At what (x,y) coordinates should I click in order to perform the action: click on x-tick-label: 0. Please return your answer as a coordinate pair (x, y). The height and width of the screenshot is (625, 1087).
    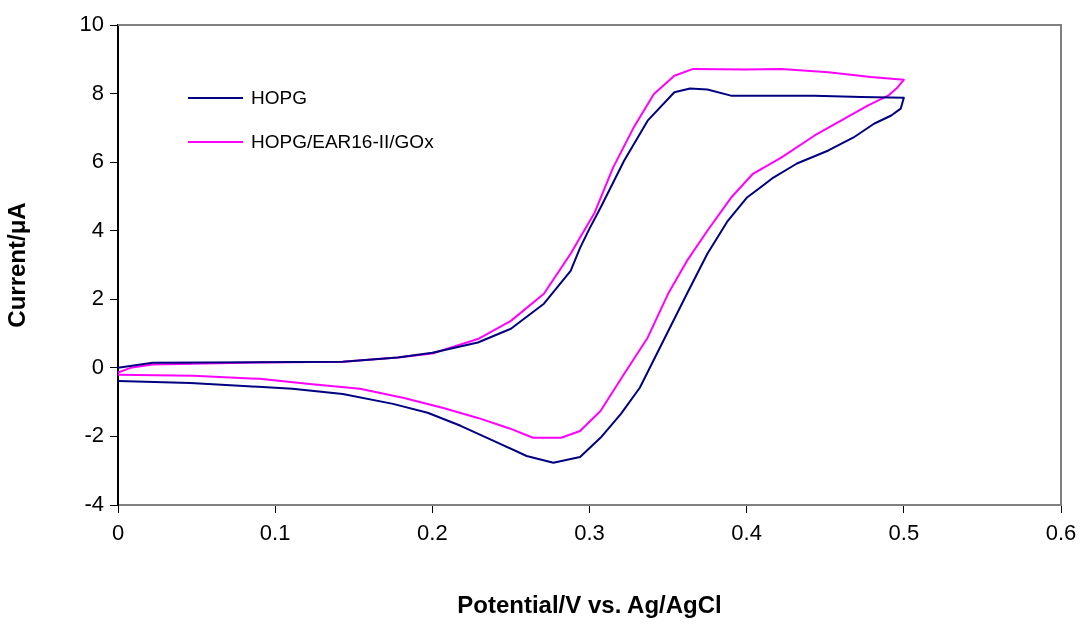
    Looking at the image, I should click on (118, 533).